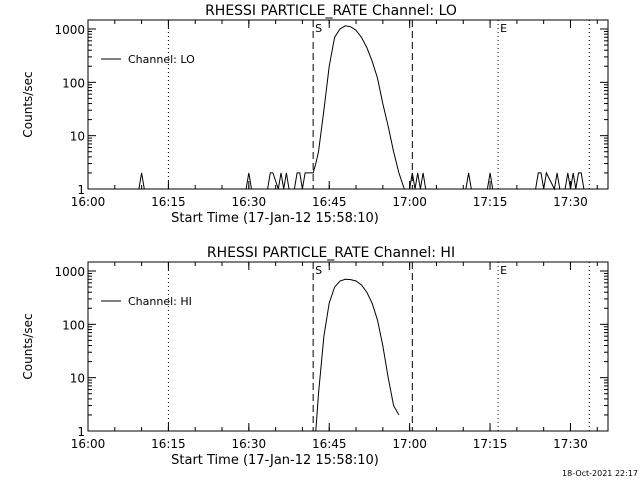 Image resolution: width=640 pixels, height=480 pixels. I want to click on generation-timestamp: 18-Oct-2021 22:17, so click(600, 473).